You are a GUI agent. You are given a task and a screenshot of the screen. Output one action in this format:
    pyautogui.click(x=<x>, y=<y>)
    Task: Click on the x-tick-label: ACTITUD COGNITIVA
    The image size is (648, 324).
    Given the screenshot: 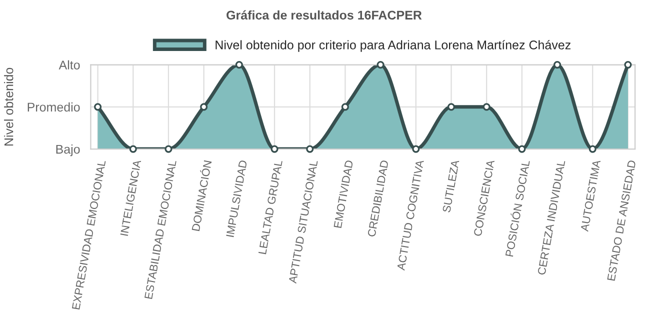 What is the action you would take?
    pyautogui.click(x=410, y=215)
    